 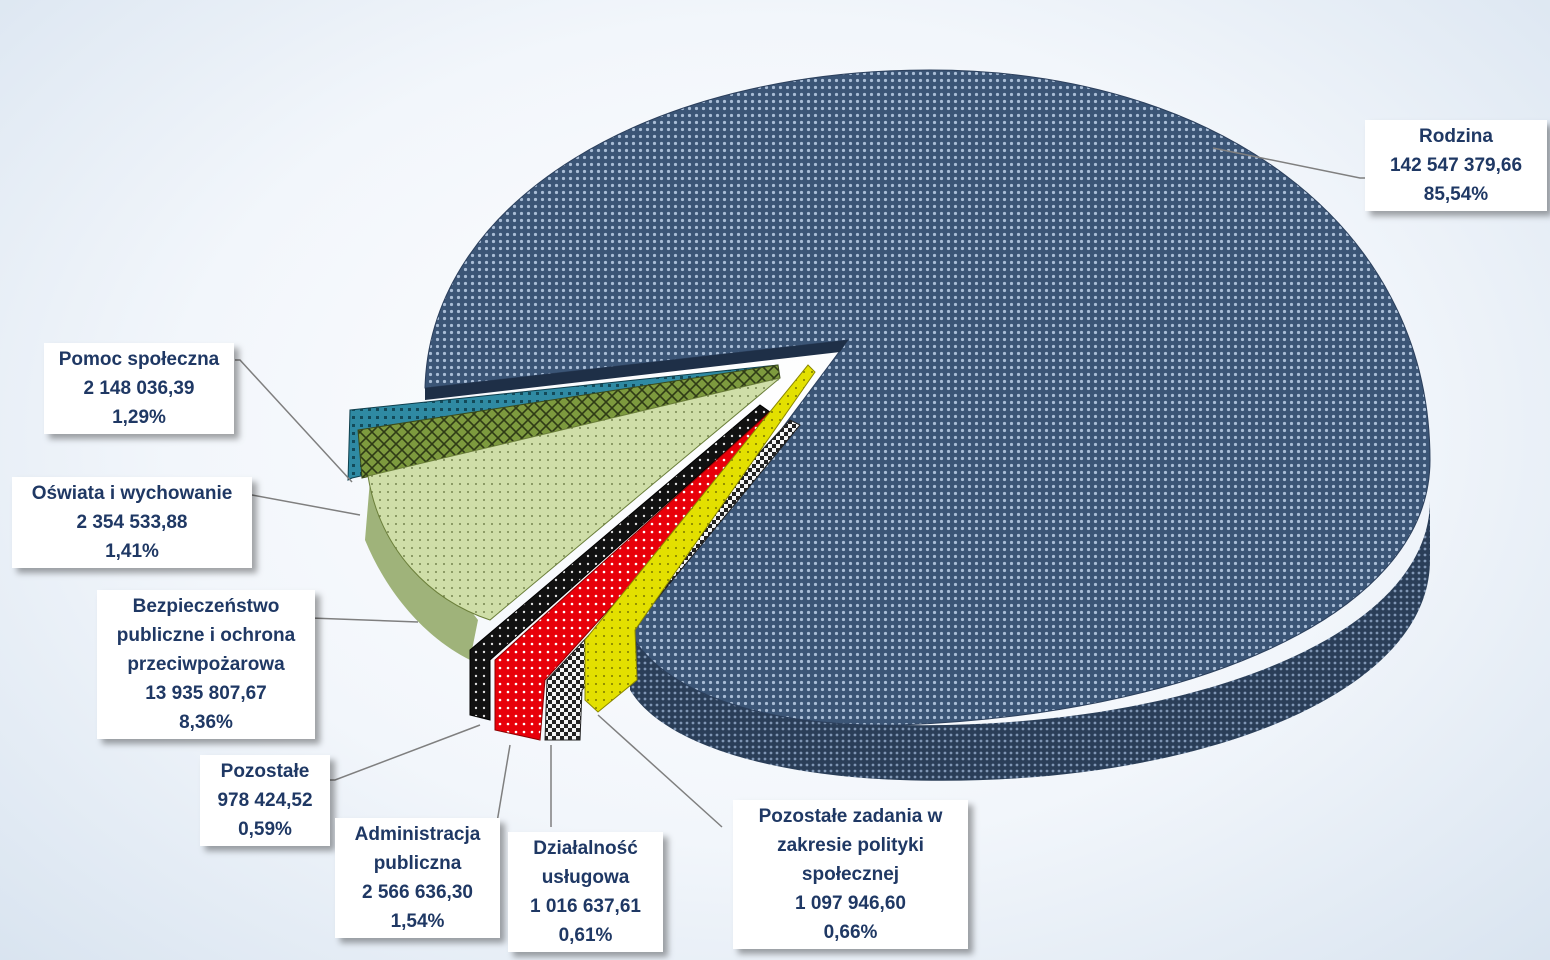 What do you see at coordinates (265, 800) in the screenshot?
I see `data-label-pozostale: Pozostałe 978 424,52 0,59%` at bounding box center [265, 800].